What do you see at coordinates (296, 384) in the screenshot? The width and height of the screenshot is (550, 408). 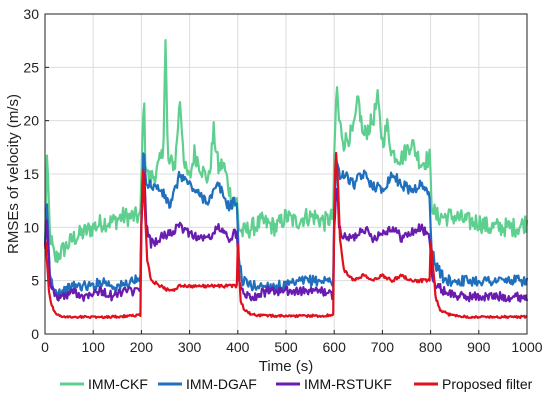 I see `legend: IMM-CKF IMM-DGAF IMM-RSTUKF Proposed filter` at bounding box center [296, 384].